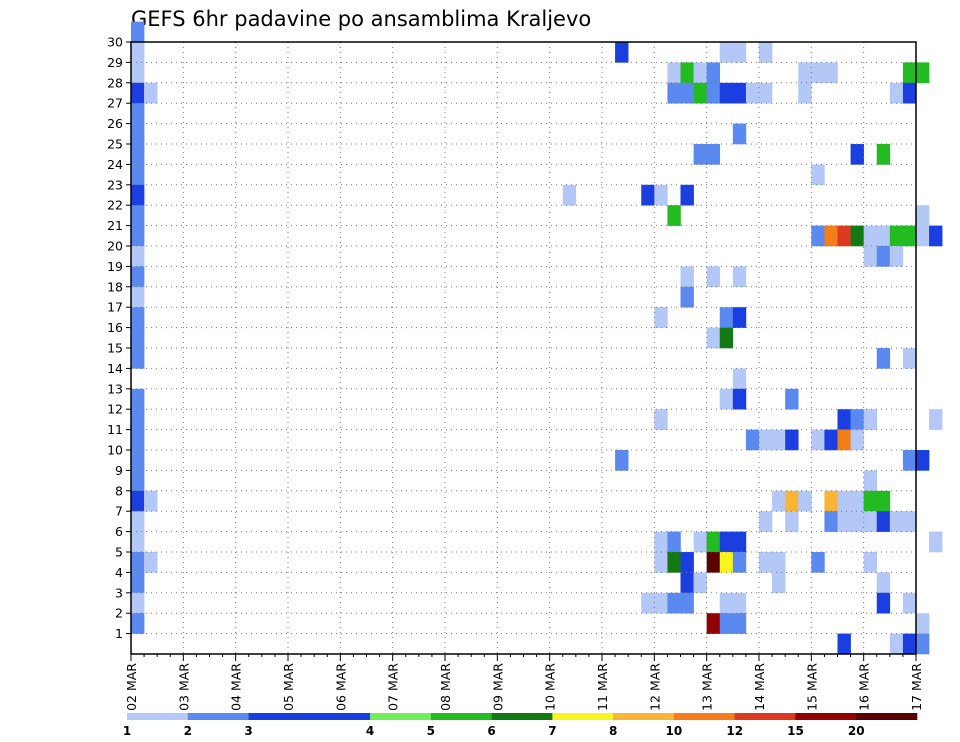 This screenshot has width=960, height=742. What do you see at coordinates (393, 687) in the screenshot?
I see `x-tick-label: 07 MAR` at bounding box center [393, 687].